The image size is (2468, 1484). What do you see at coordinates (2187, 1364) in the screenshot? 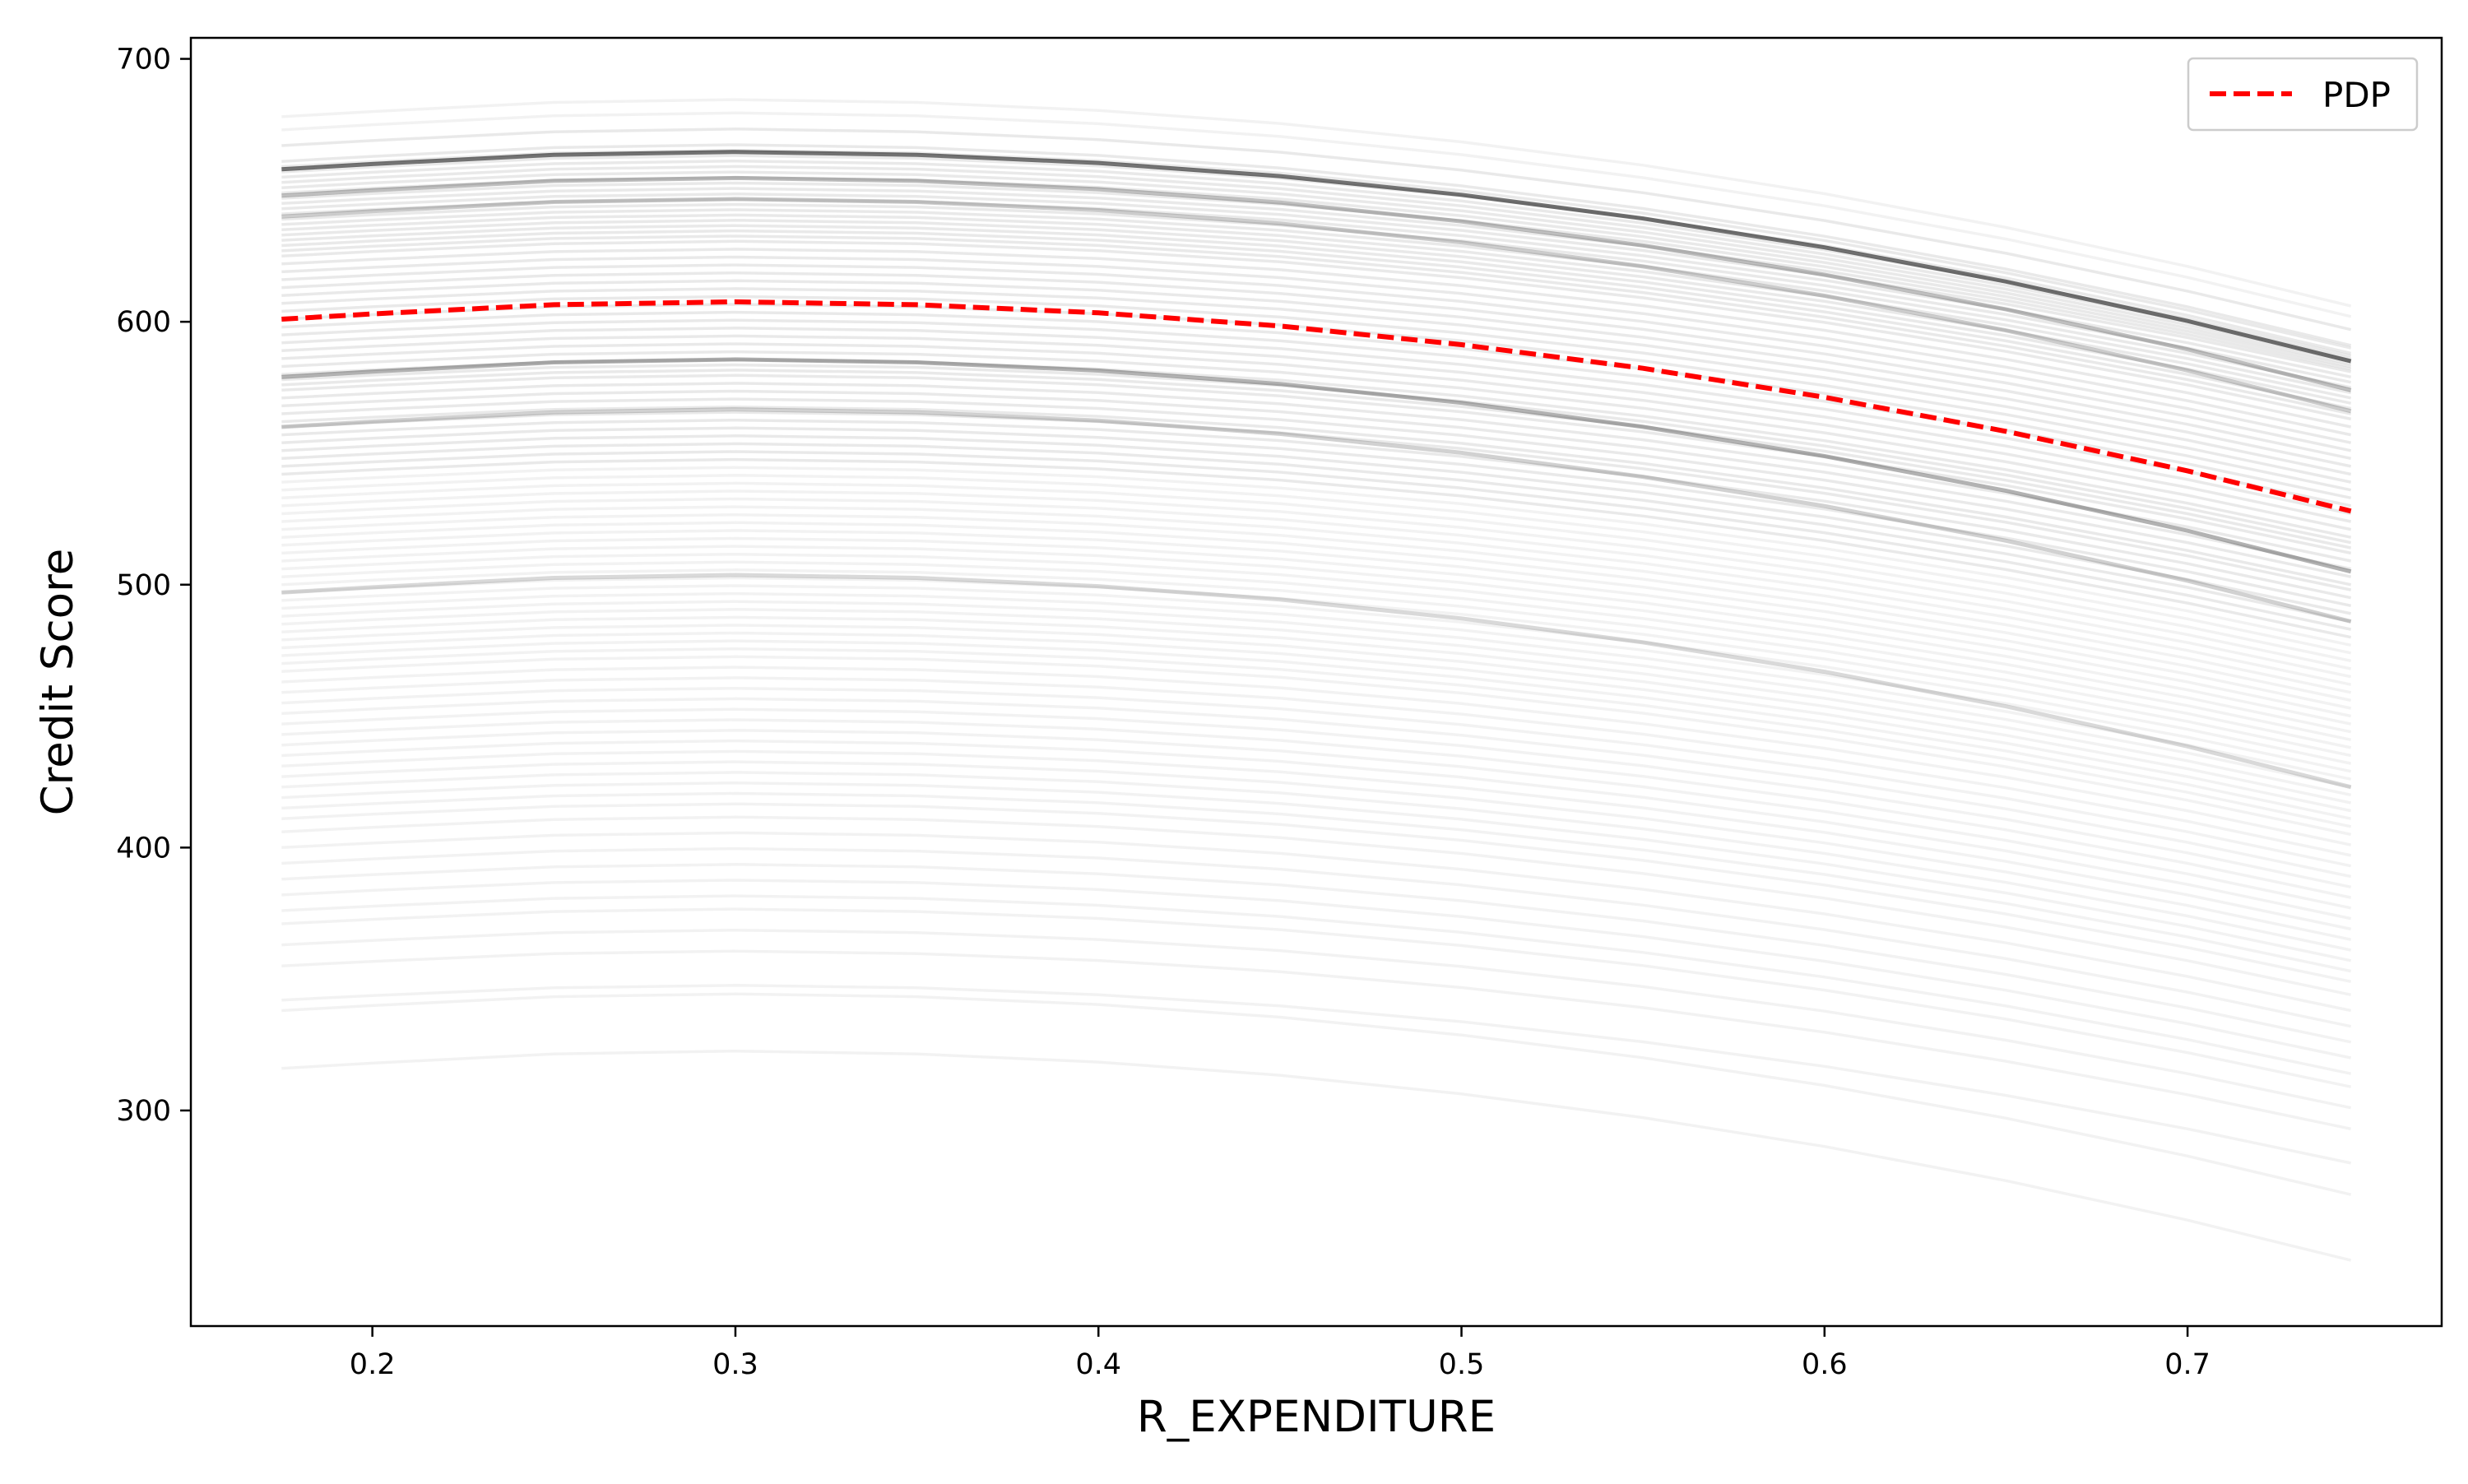
I see `x-tick-label: 0.7` at bounding box center [2187, 1364].